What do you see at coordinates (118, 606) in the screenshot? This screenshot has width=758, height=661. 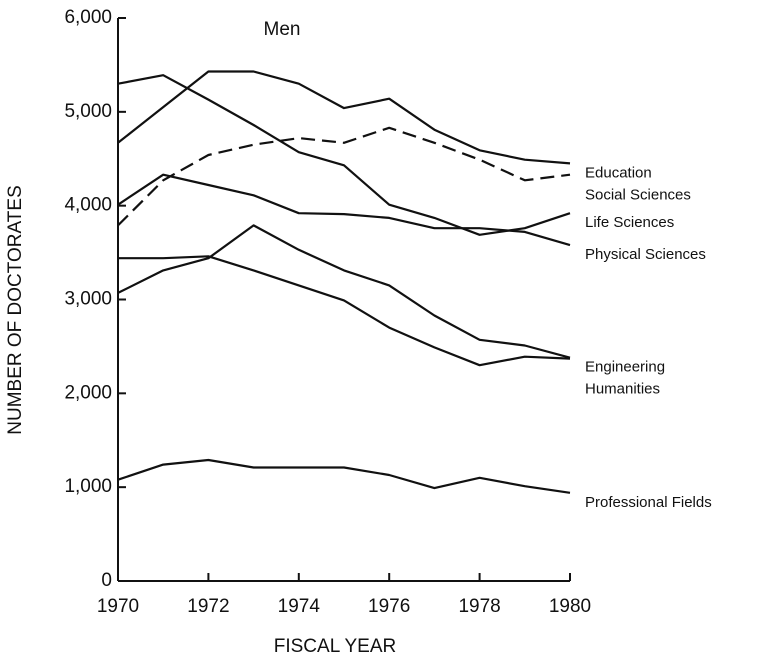 I see `x-tick-label: 1970` at bounding box center [118, 606].